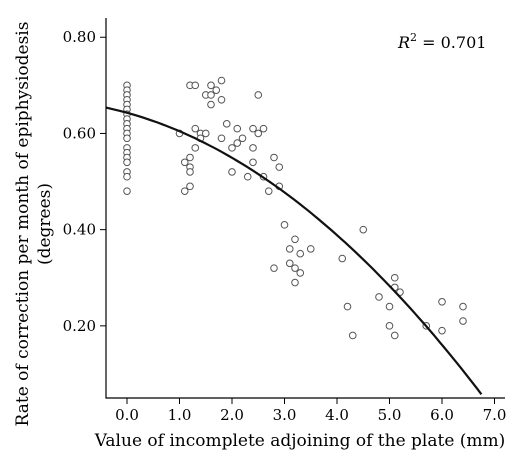  I want to click on y-axis-unit: (degrees), so click(45, 224).